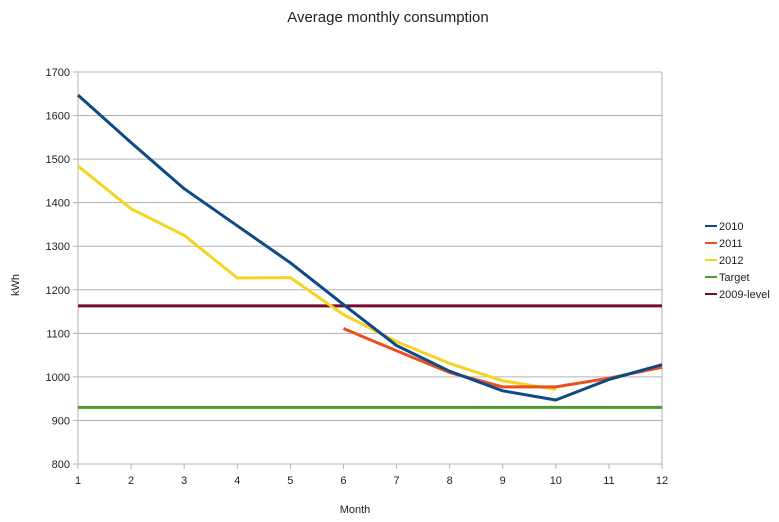 This screenshot has width=779, height=522. I want to click on y-tick-label: 1400, so click(58, 204).